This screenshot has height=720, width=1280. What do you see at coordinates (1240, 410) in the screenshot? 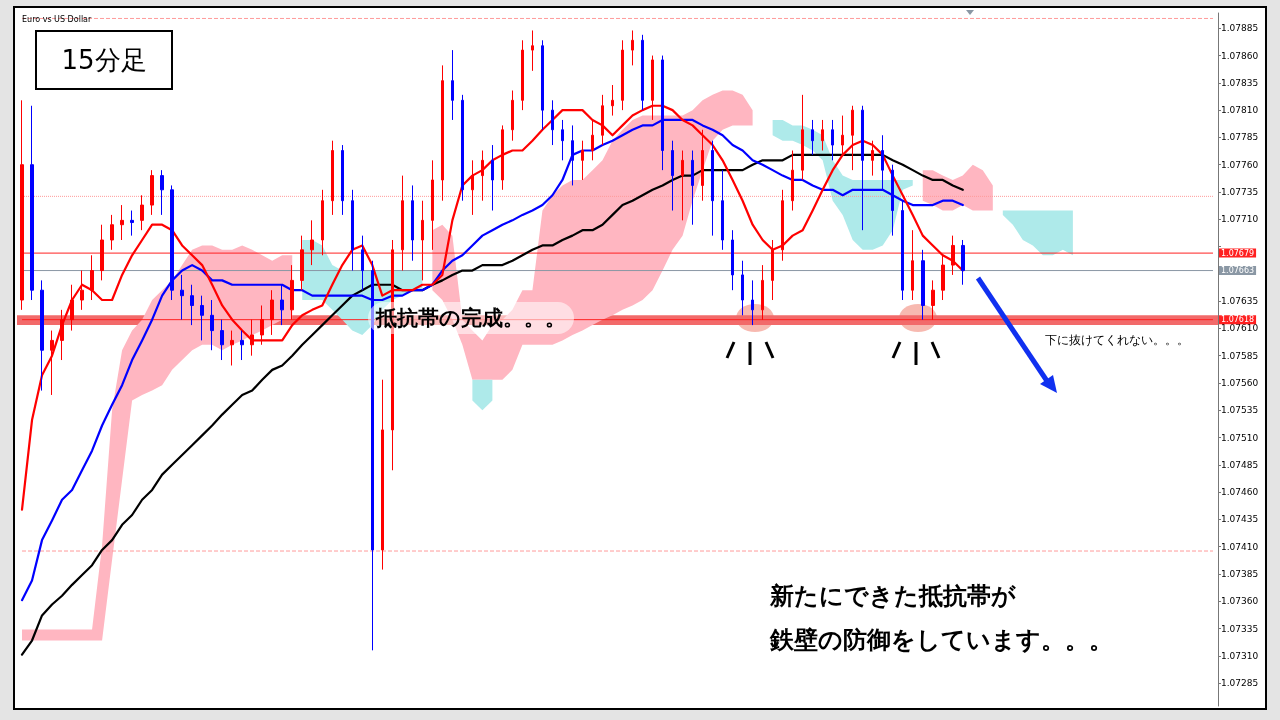
I see `y-tick-label: 1.07535` at bounding box center [1240, 410].